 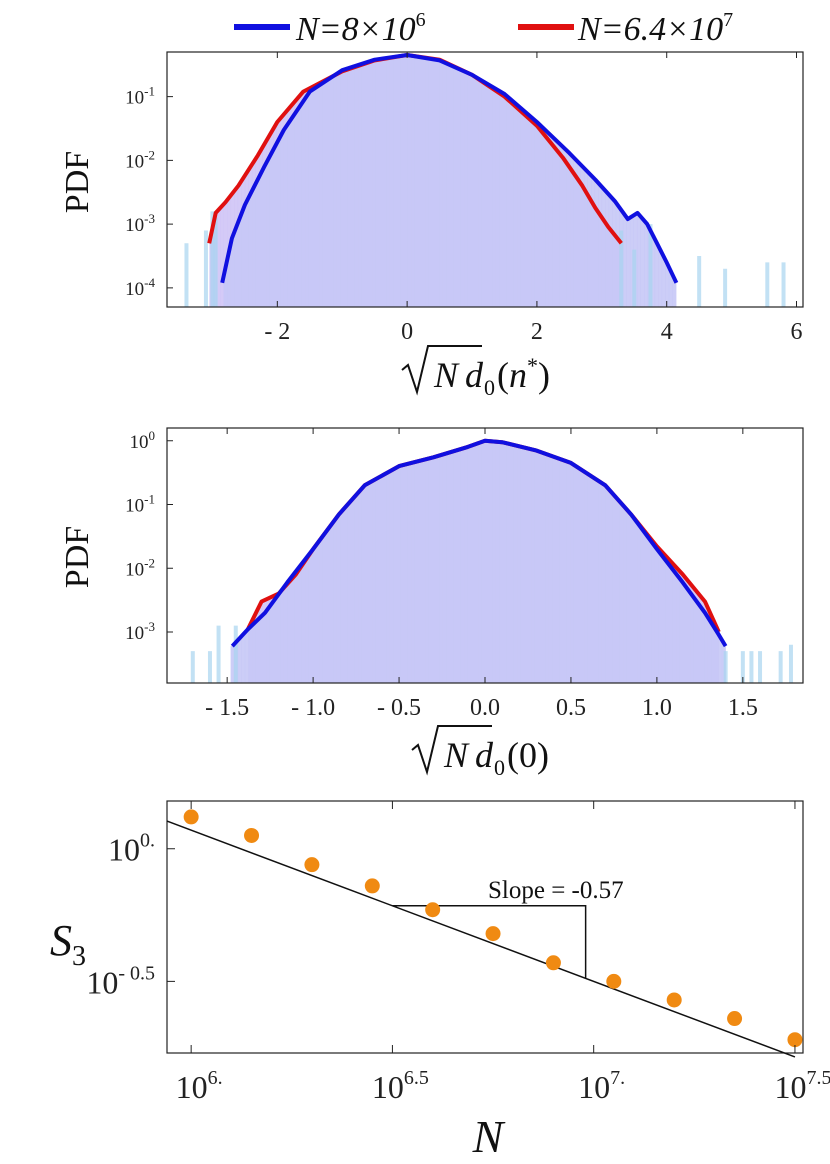 What do you see at coordinates (571, 708) in the screenshot?
I see `x-tick-label: 0.5` at bounding box center [571, 708].